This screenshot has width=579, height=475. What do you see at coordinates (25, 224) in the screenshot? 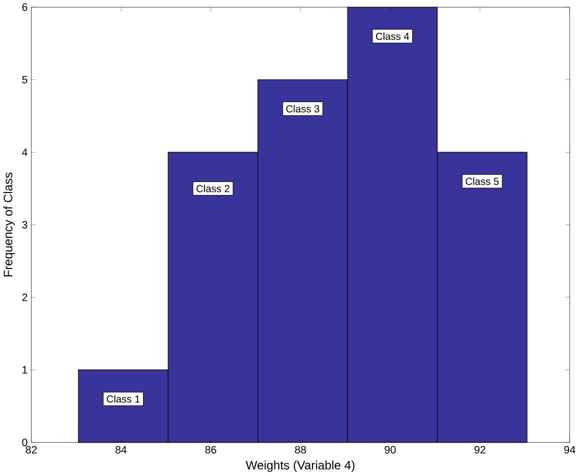
I see `y-tick-label: 3` at bounding box center [25, 224].